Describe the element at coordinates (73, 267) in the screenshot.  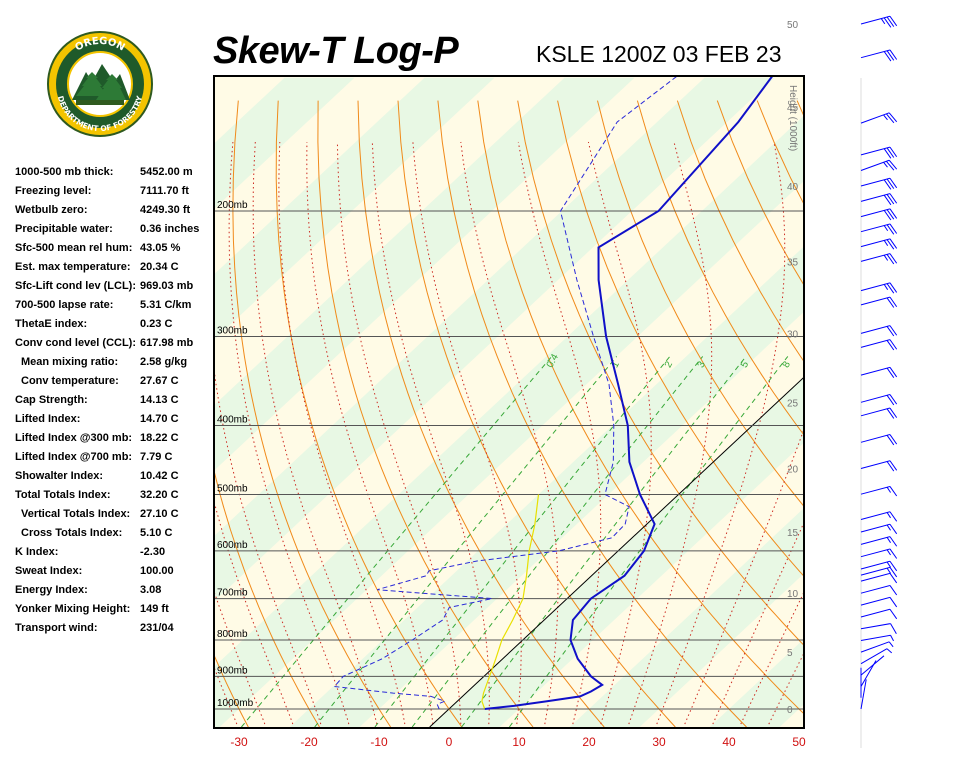
I see `index-label: Est. max temperature:` at that location.